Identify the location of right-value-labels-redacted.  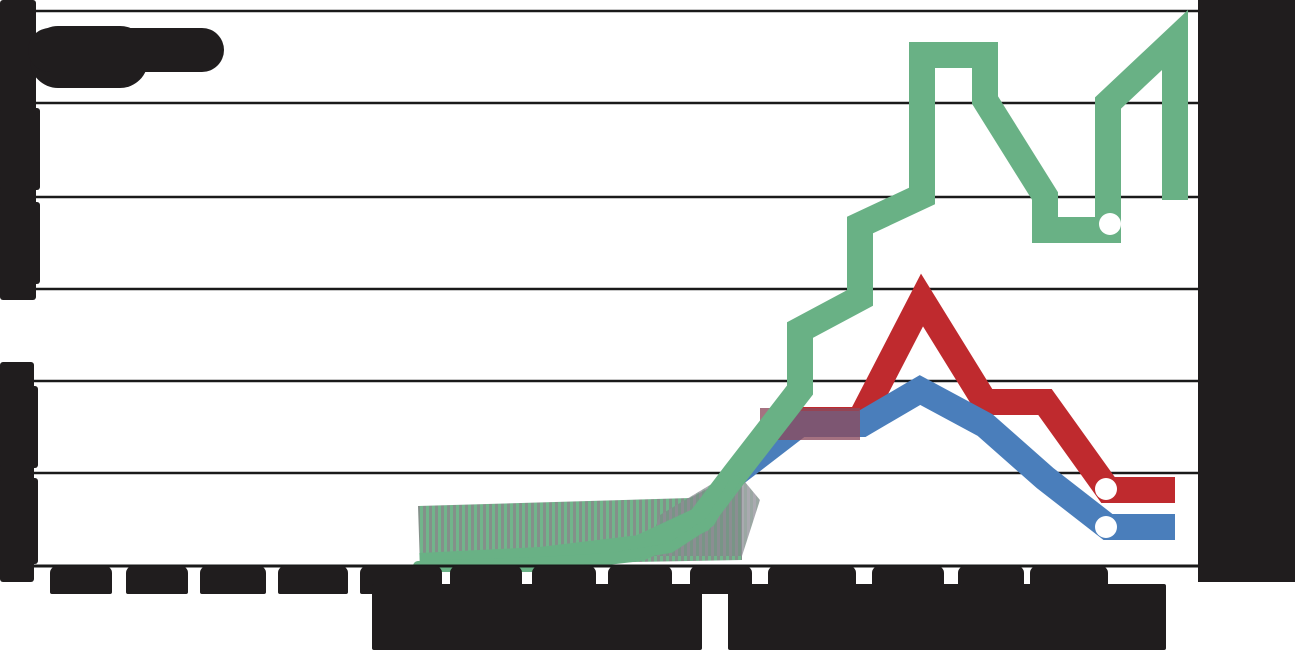
(1246, 291).